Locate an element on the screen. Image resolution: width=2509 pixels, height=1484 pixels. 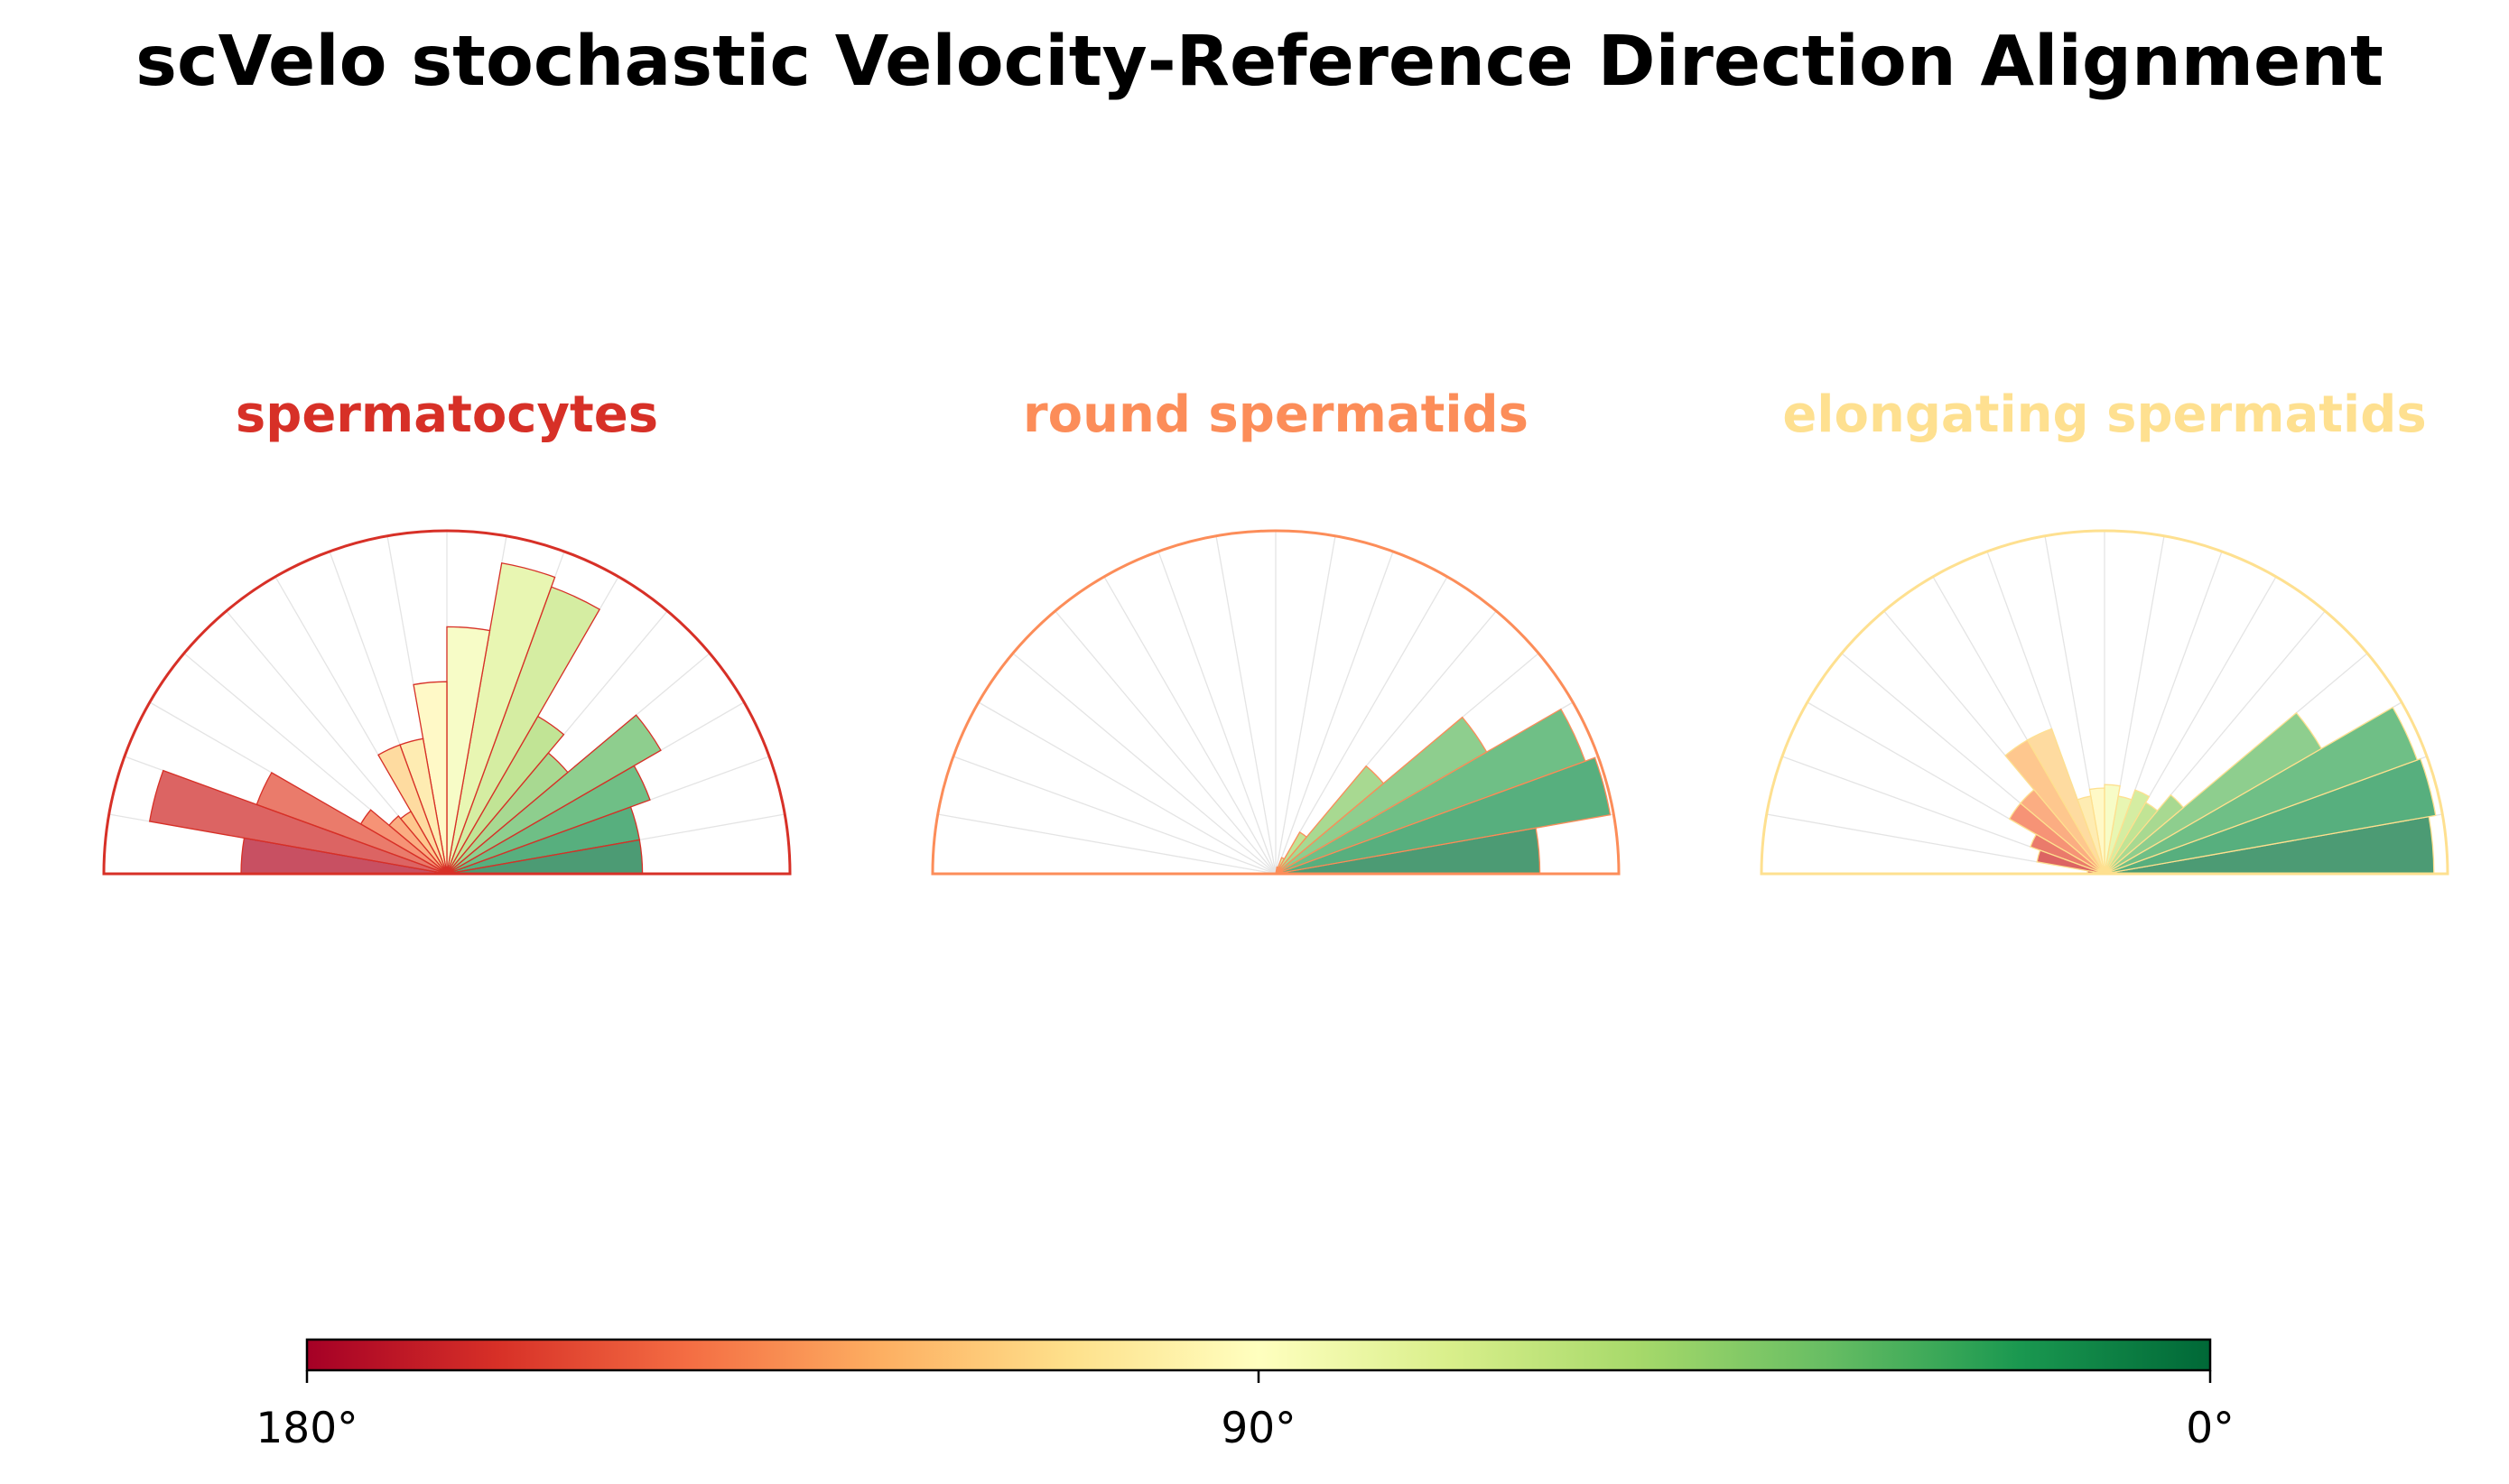
colorbar: 180° 90° 0° is located at coordinates (1245, 1395).